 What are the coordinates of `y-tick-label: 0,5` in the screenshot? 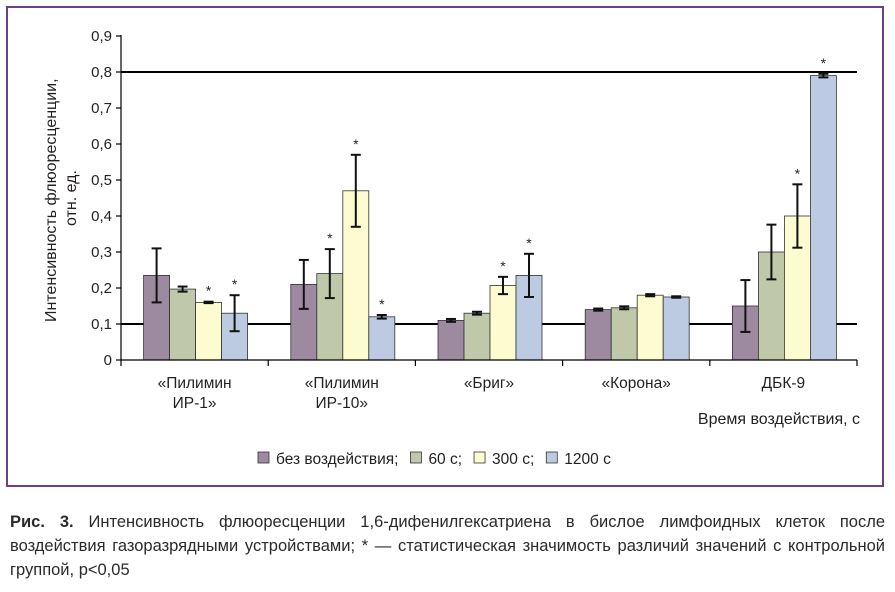 It's located at (101, 180).